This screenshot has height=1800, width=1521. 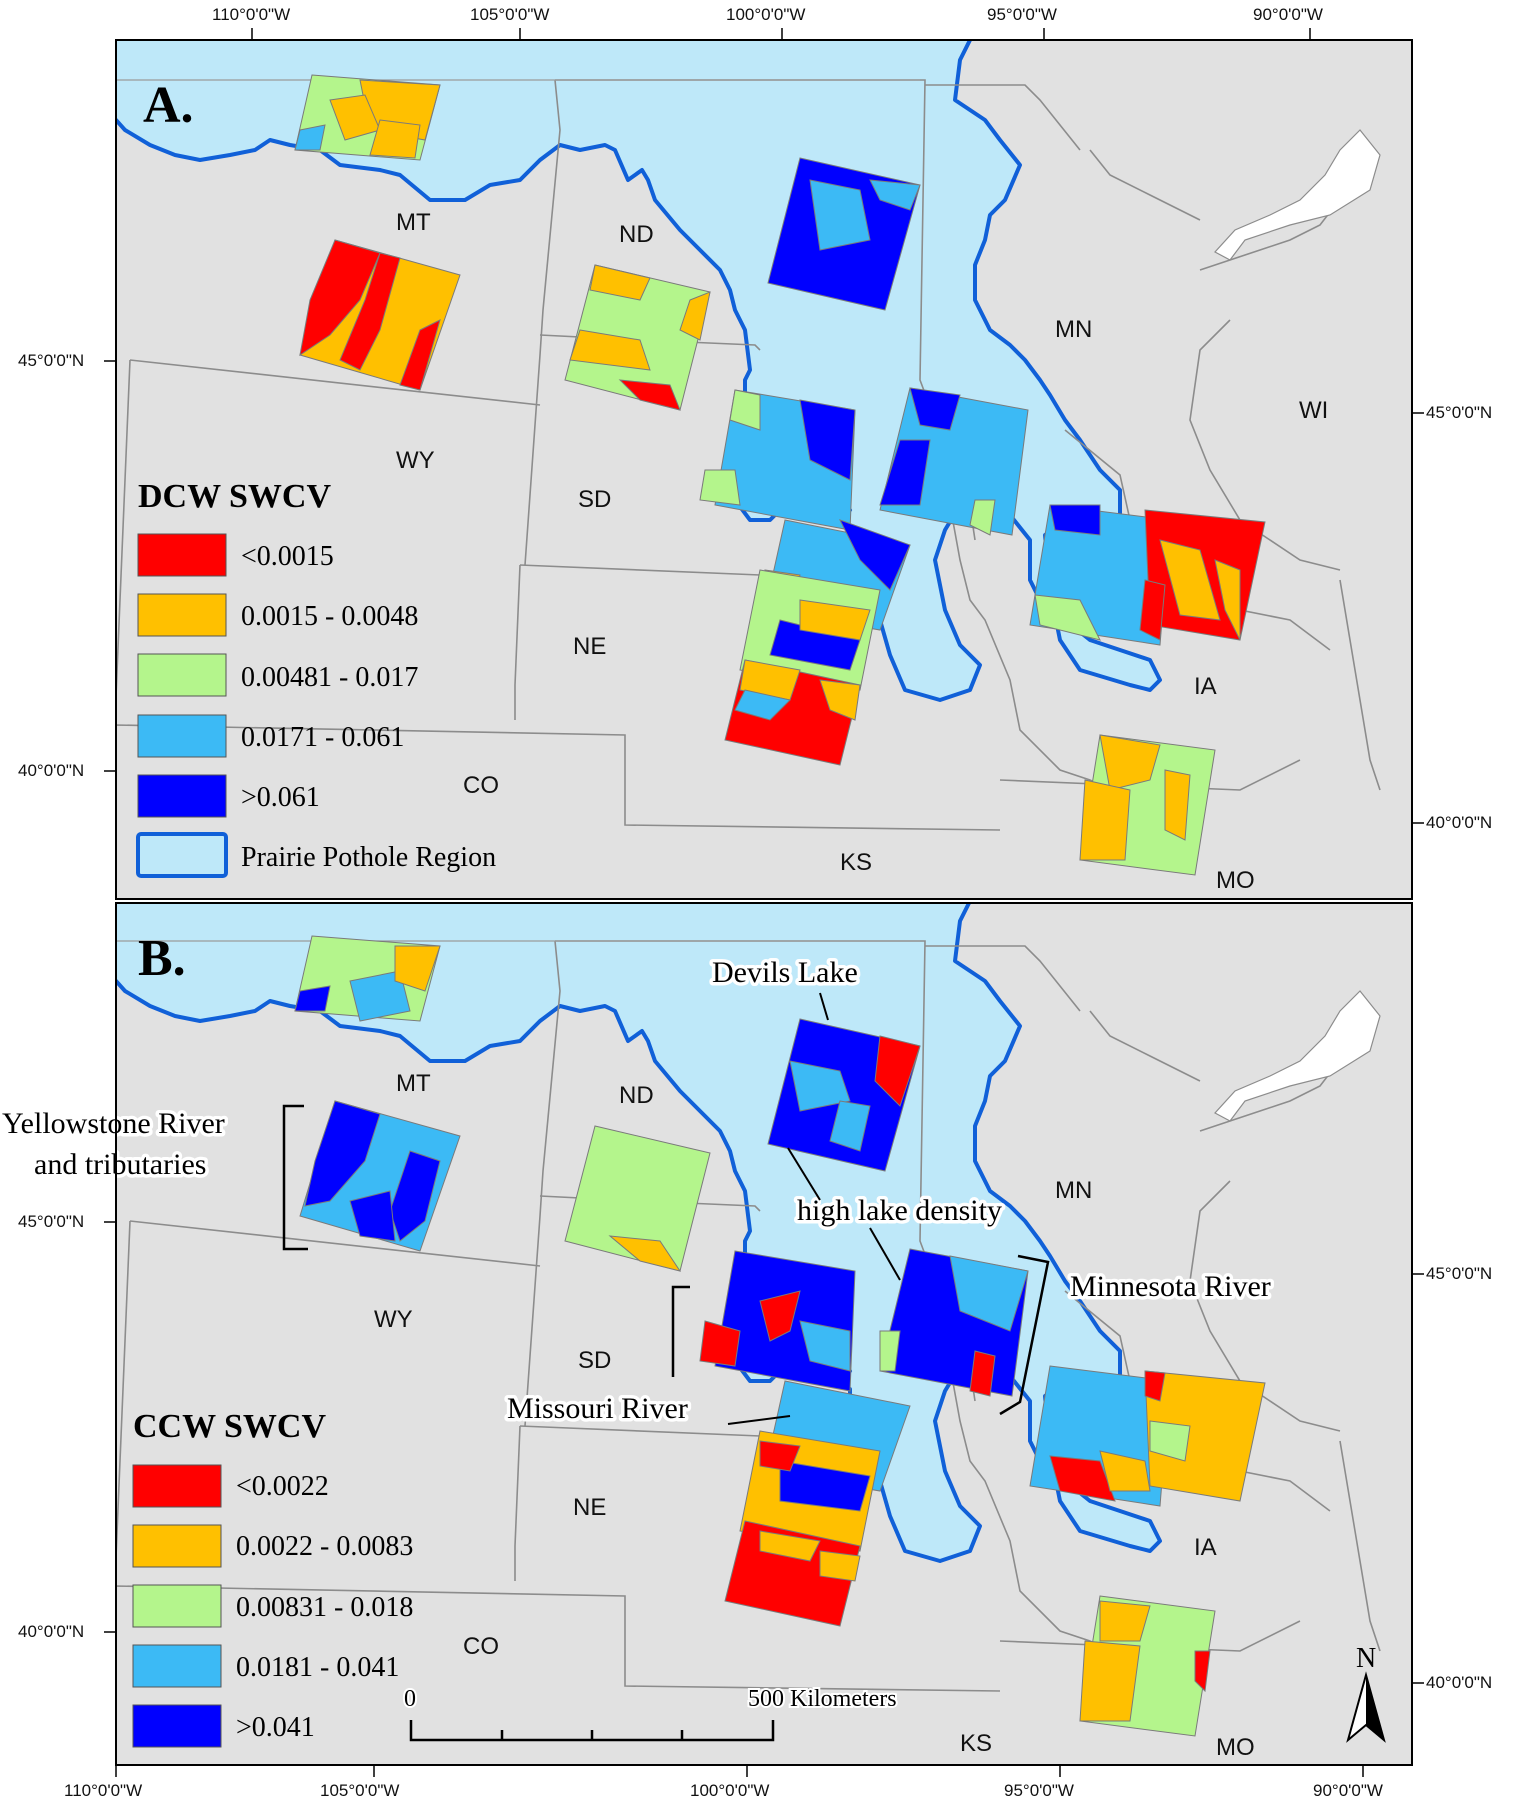 I want to click on legend-a-label-4: 0.0171 - 0.061, so click(x=322, y=737).